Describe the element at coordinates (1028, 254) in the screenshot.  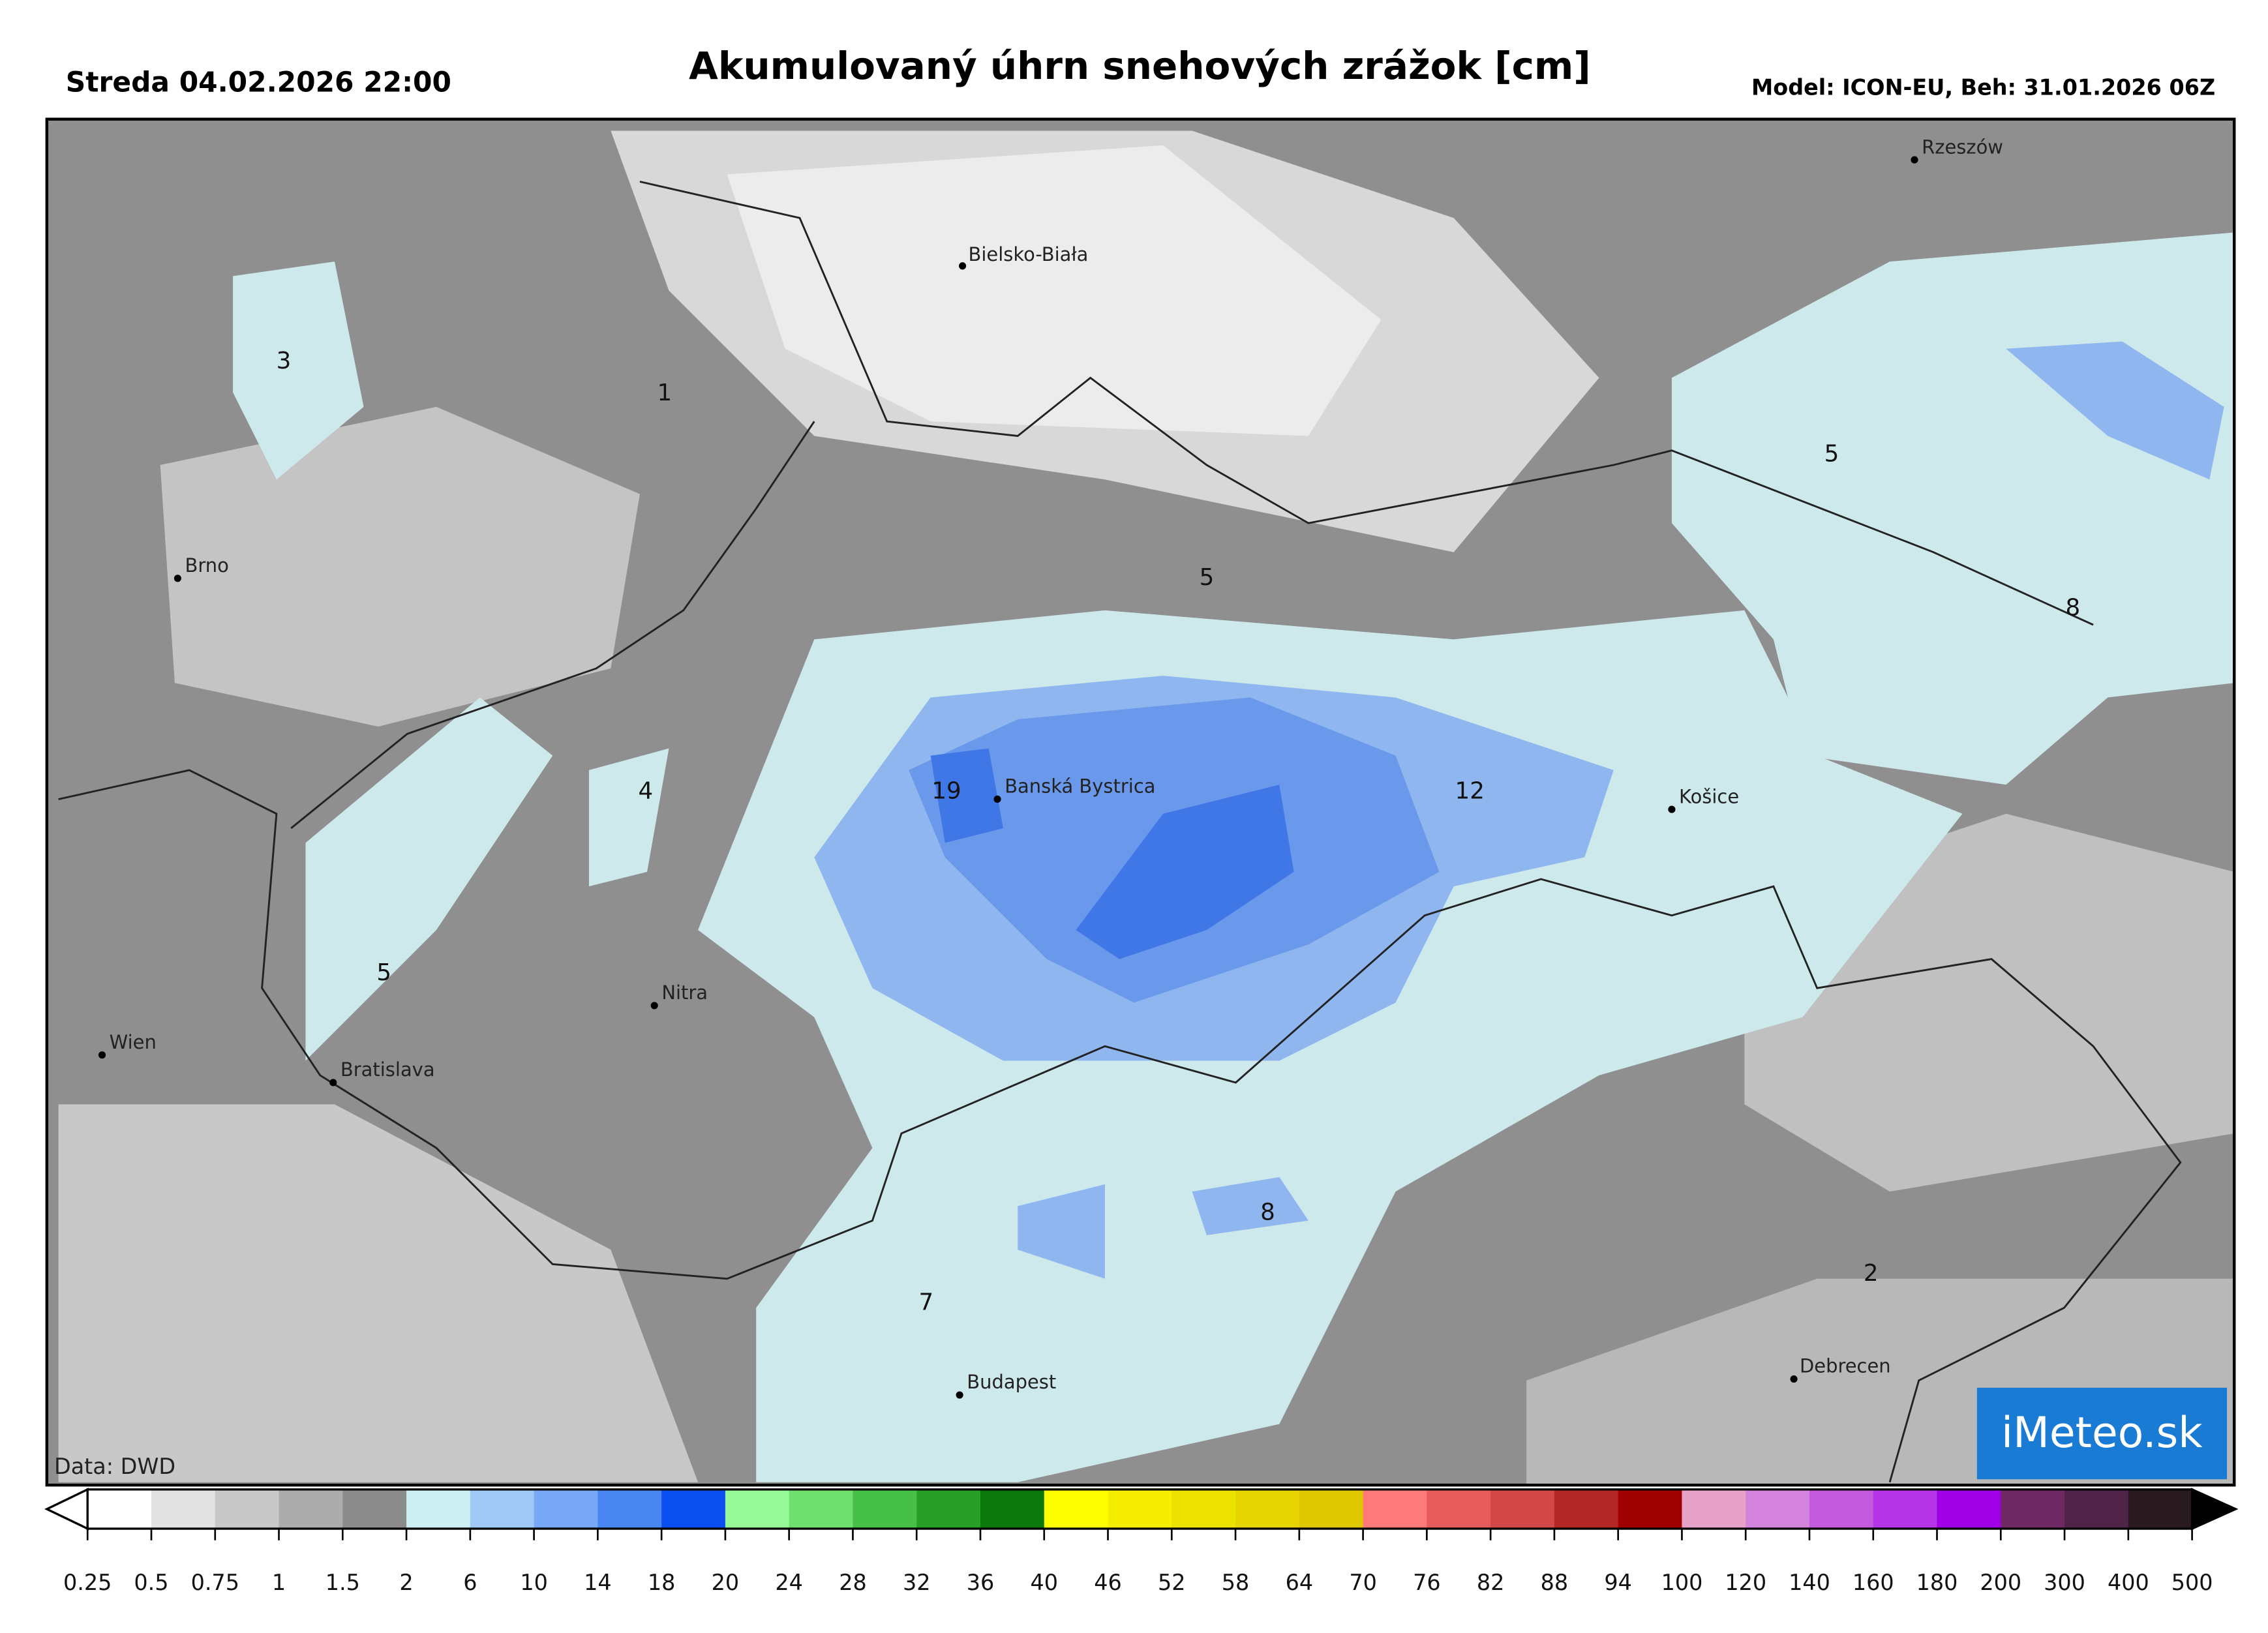
I see `city: Bielsko-Biała` at that location.